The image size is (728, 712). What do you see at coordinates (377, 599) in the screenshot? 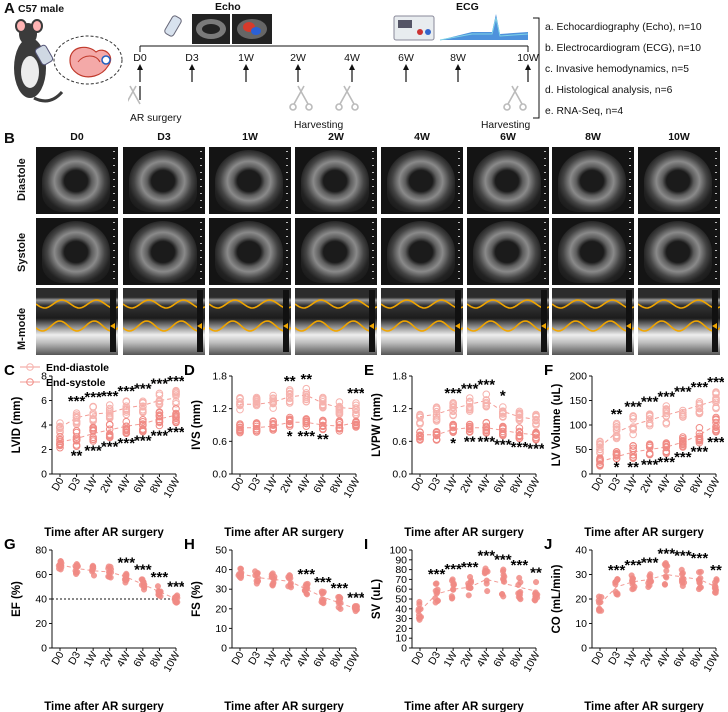
I see `y-axis-label: SV (uL)` at bounding box center [377, 599].